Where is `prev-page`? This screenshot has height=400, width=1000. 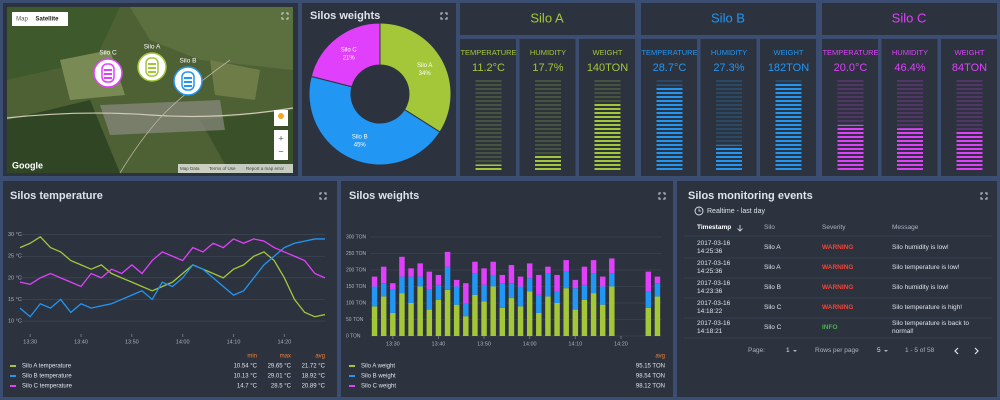 prev-page is located at coordinates (956, 351).